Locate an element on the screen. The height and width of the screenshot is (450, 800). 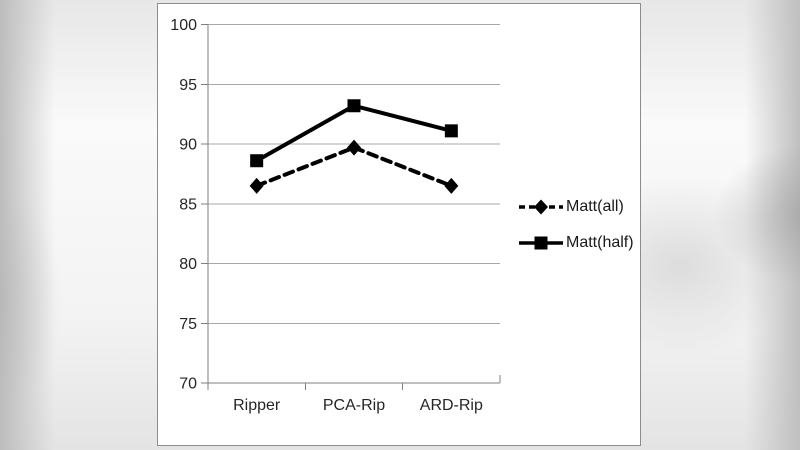
legend-label-matt-half: Matt(half) is located at coordinates (600, 242).